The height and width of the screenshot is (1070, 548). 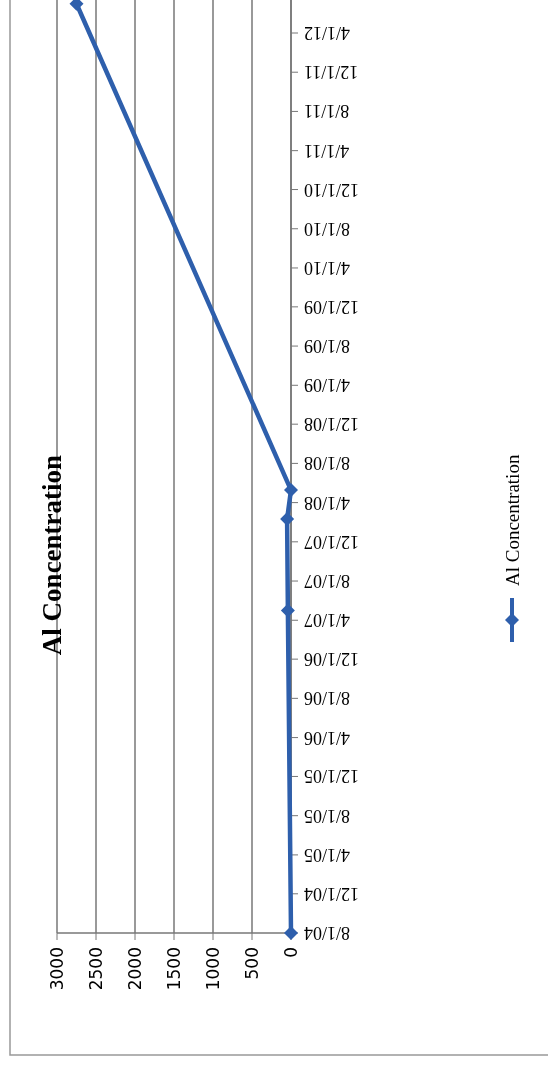 What do you see at coordinates (332, 424) in the screenshot?
I see `y-tick-label: 12/1/08` at bounding box center [332, 424].